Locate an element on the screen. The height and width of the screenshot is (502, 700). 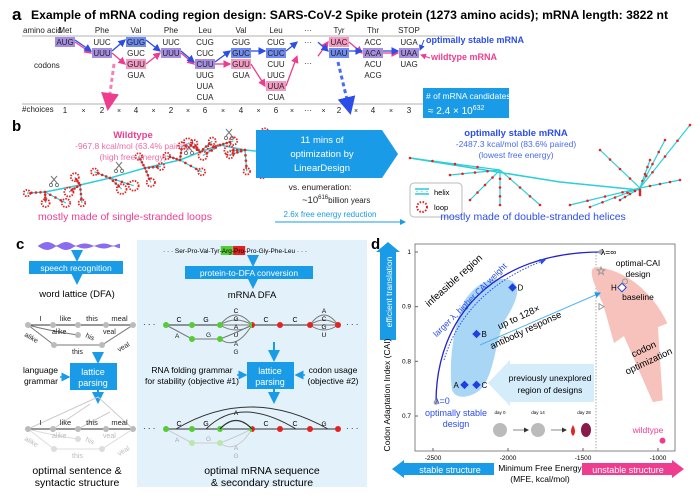
x-axis-title-1: Minimum Free Energy is located at coordinates (540, 468).